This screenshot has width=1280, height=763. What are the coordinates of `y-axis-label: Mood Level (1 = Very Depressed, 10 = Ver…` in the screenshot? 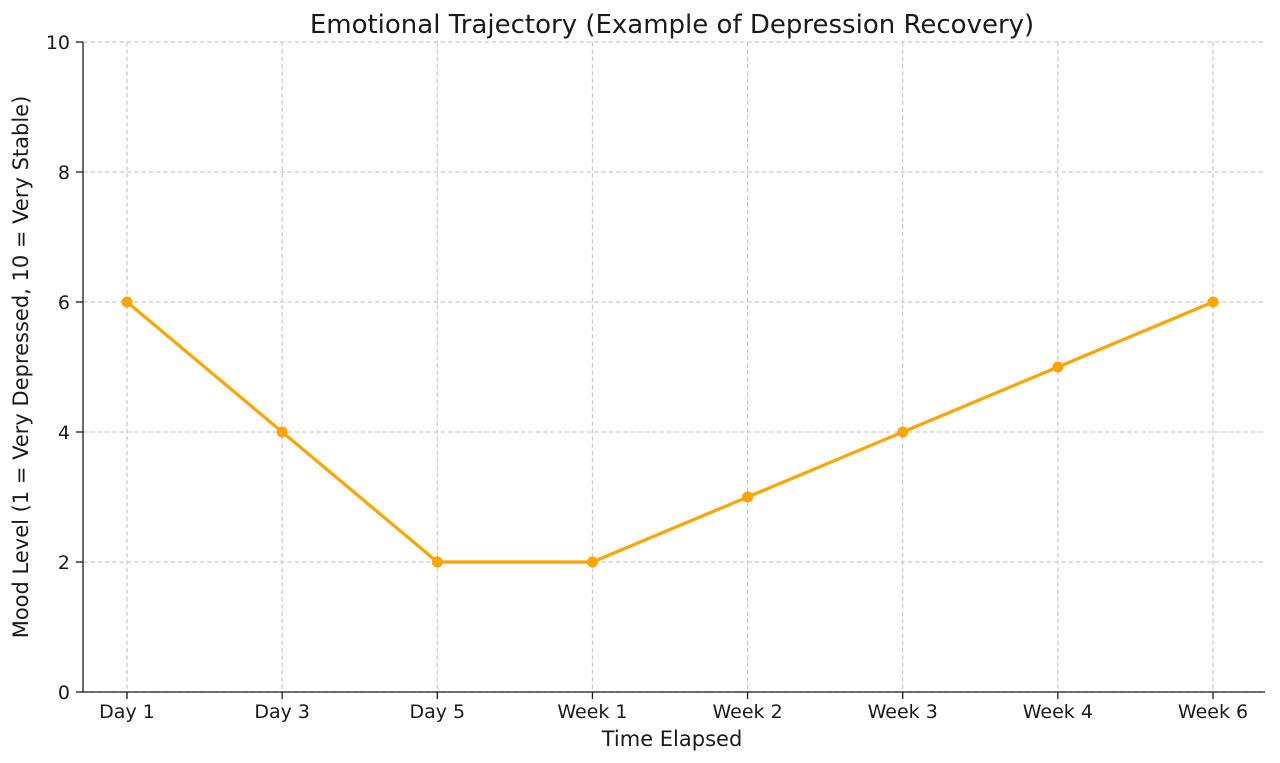 It's located at (21, 367).